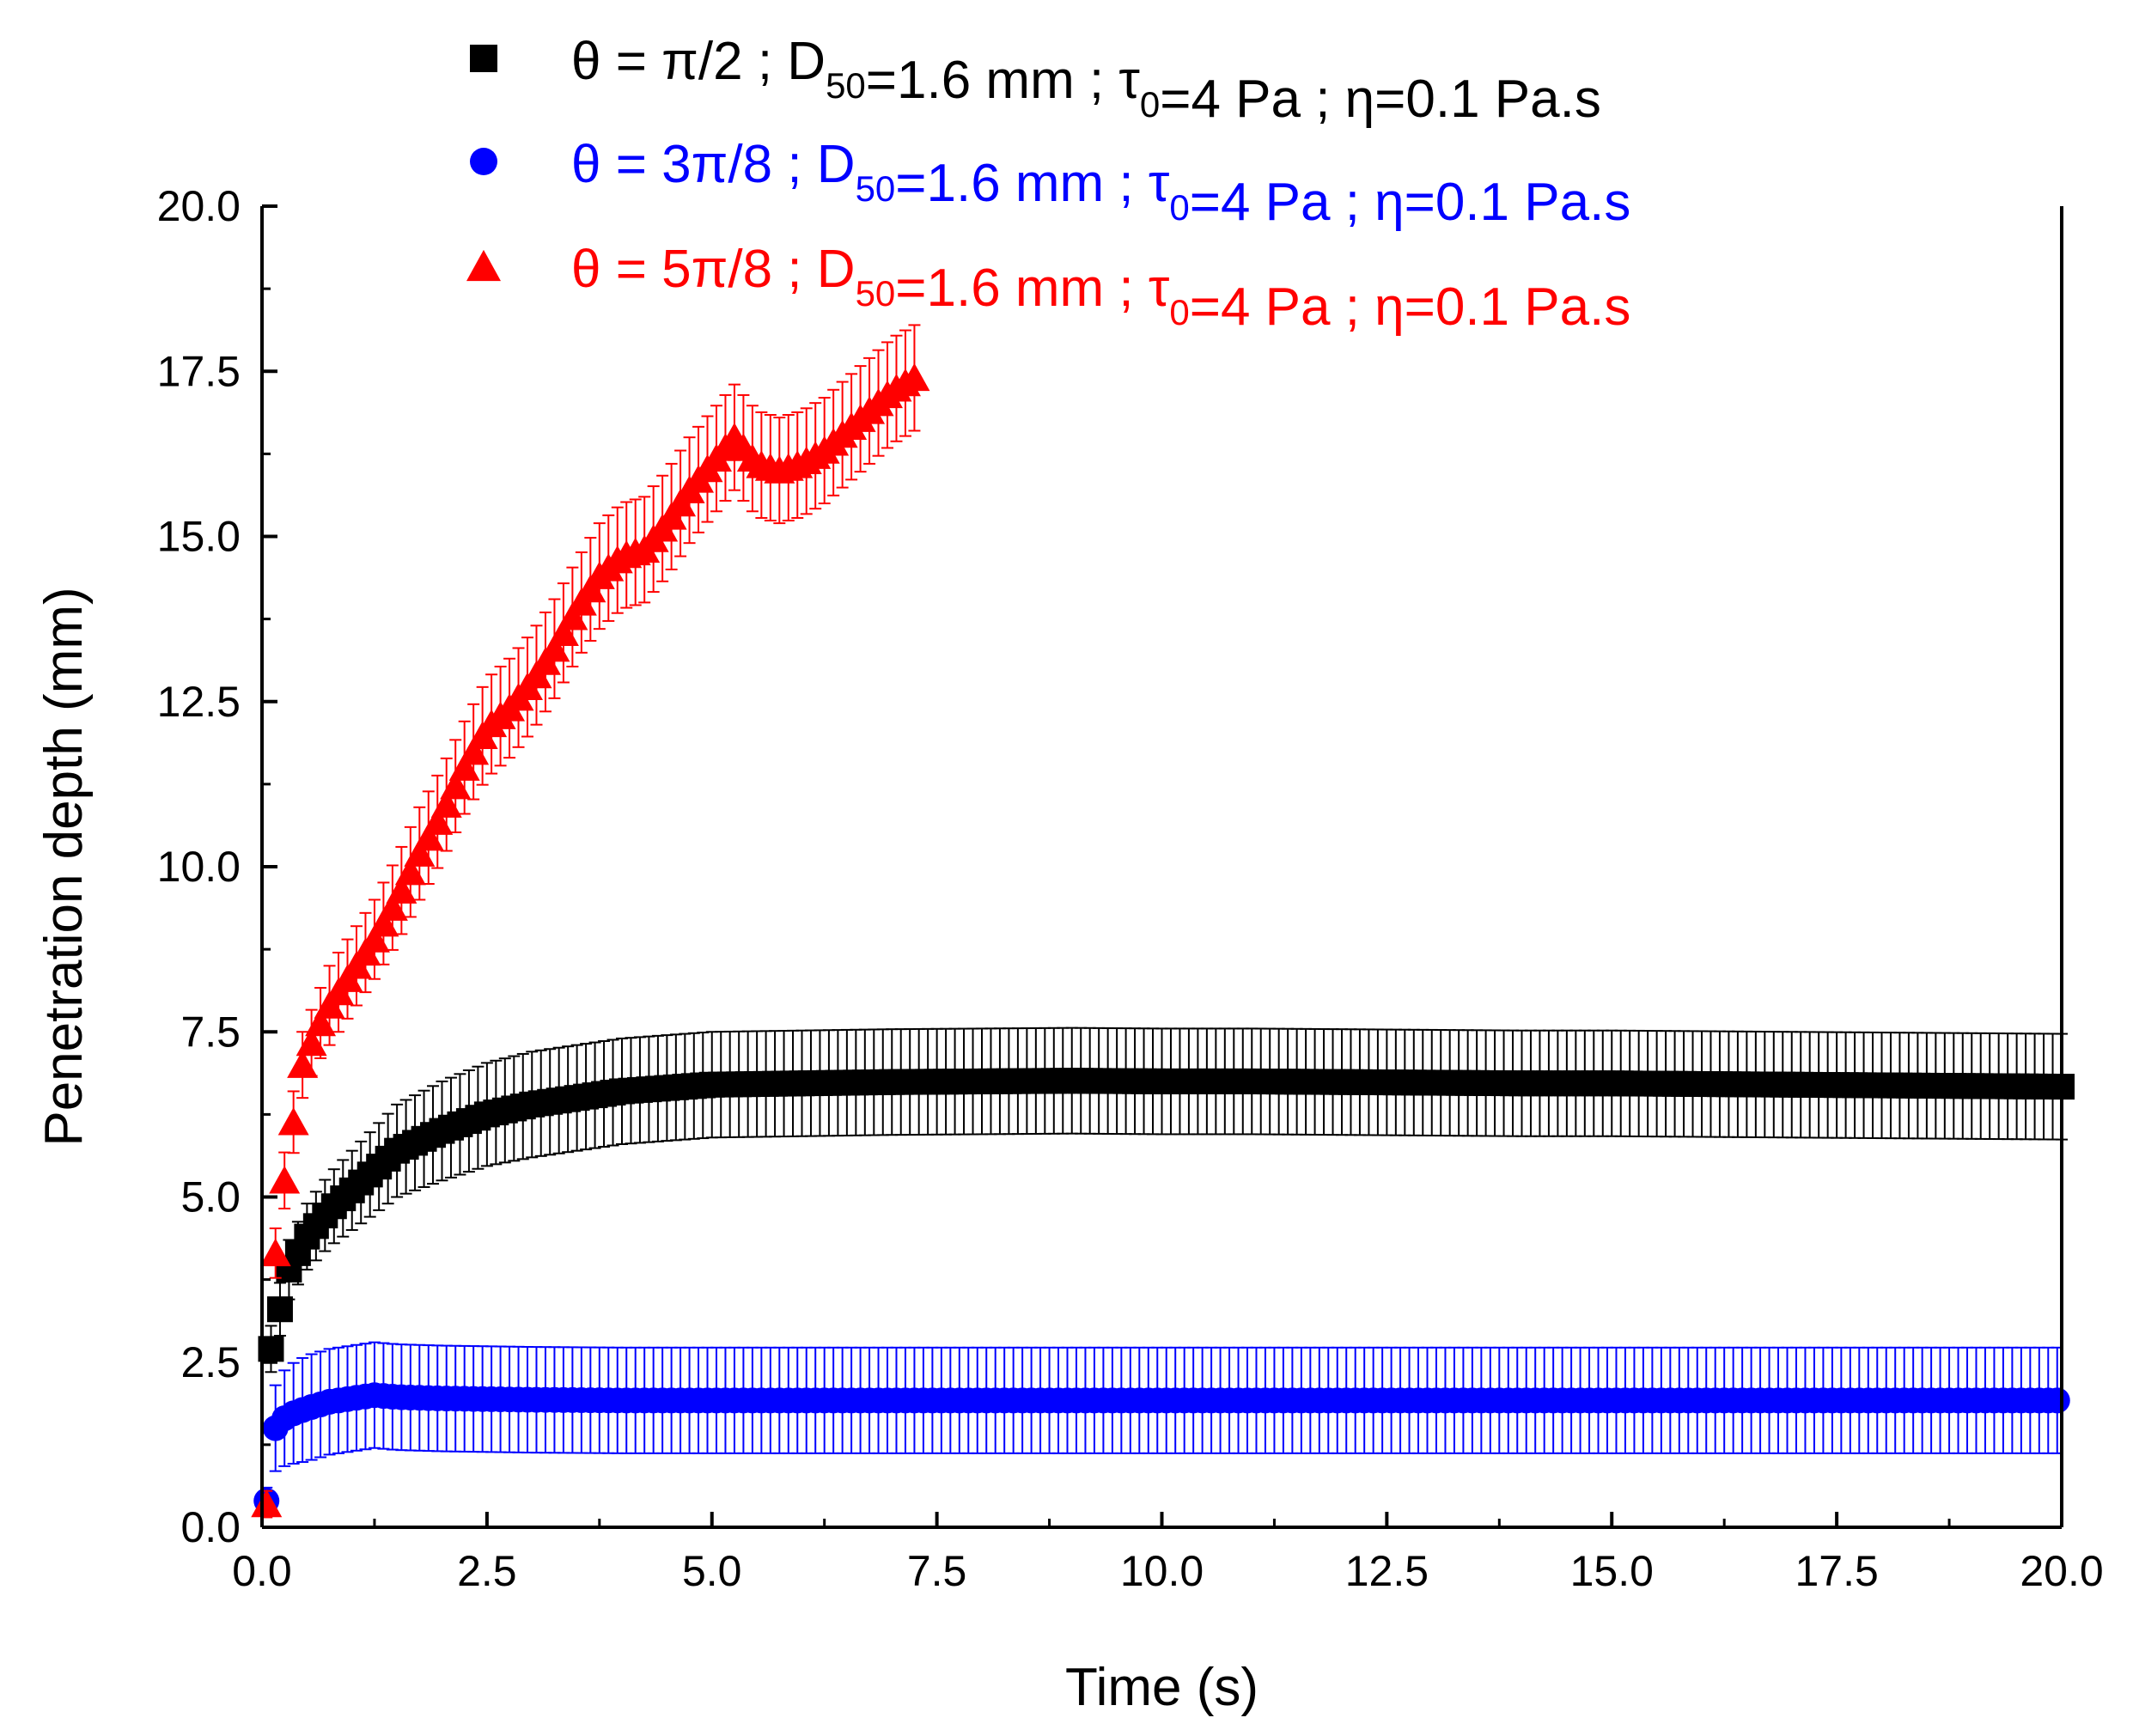  Describe the element at coordinates (64, 867) in the screenshot. I see `y-axis-title: Penetration depth (mm)` at that location.